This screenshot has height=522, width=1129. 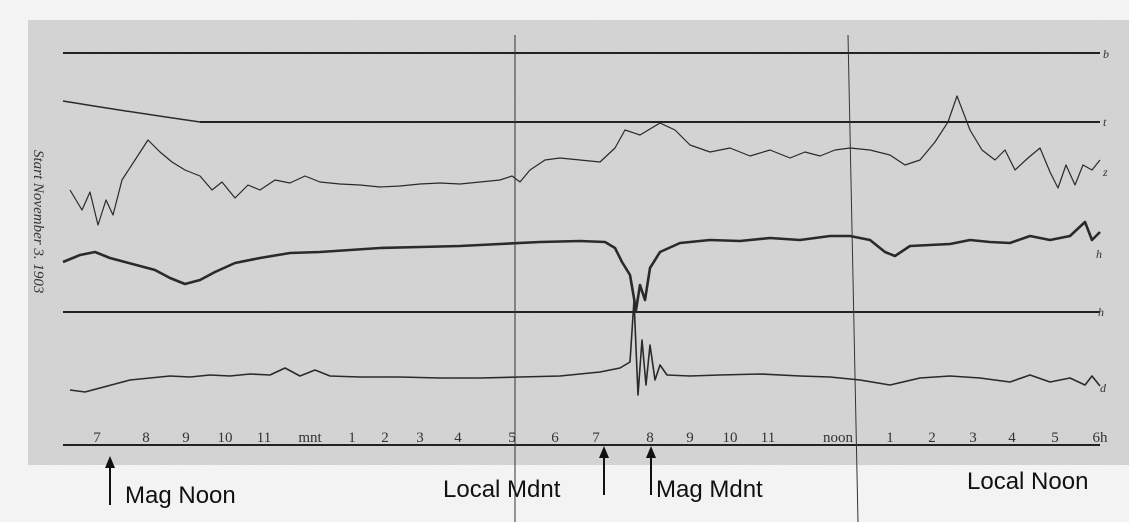 What do you see at coordinates (38, 221) in the screenshot?
I see `start-label: Start November 3. 1903` at bounding box center [38, 221].